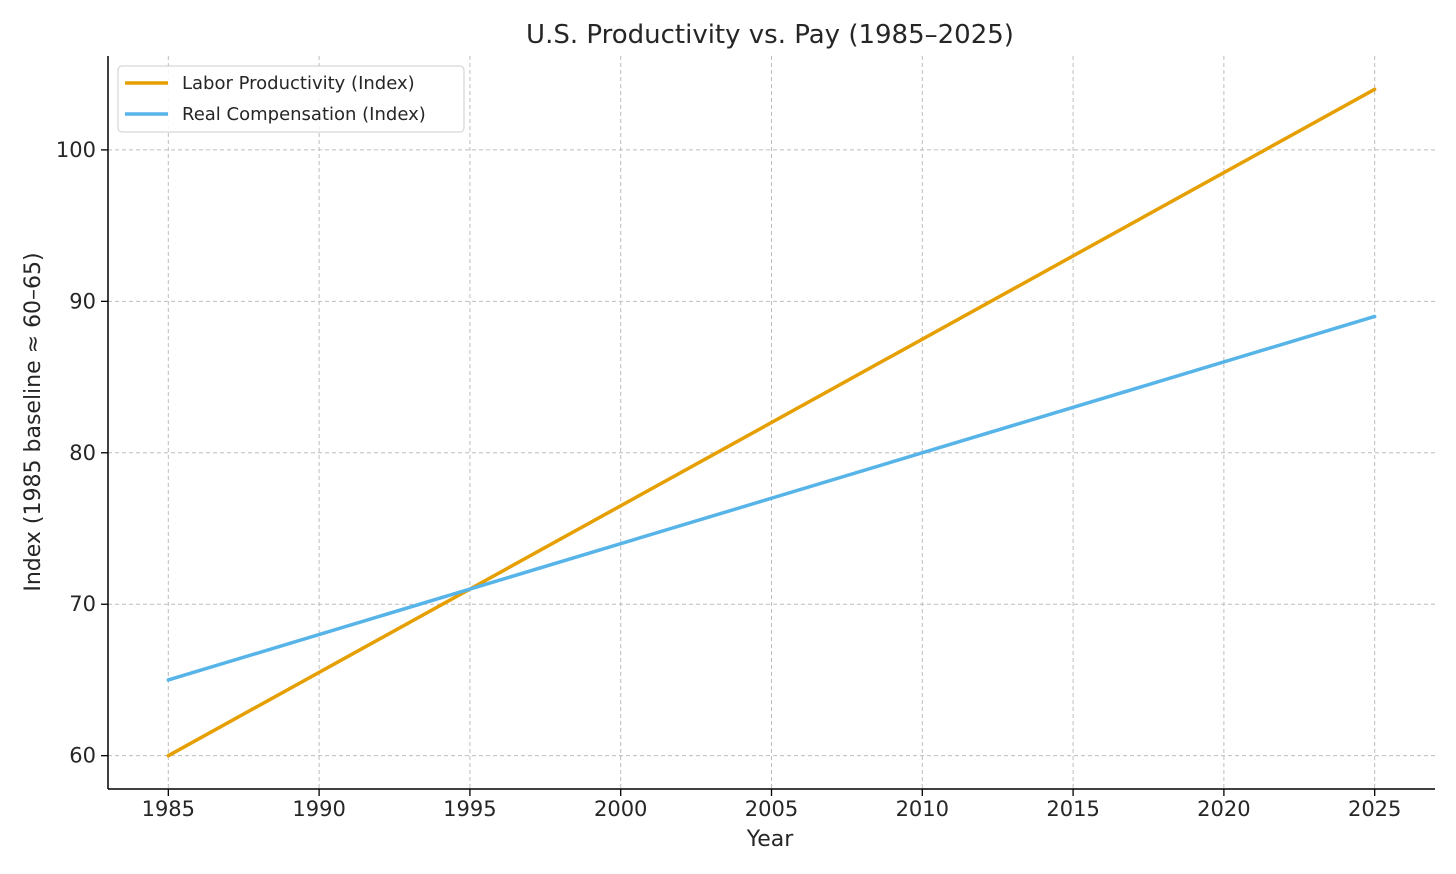 The image size is (1456, 874). Describe the element at coordinates (469, 809) in the screenshot. I see `x-tick-label: 1995` at that location.